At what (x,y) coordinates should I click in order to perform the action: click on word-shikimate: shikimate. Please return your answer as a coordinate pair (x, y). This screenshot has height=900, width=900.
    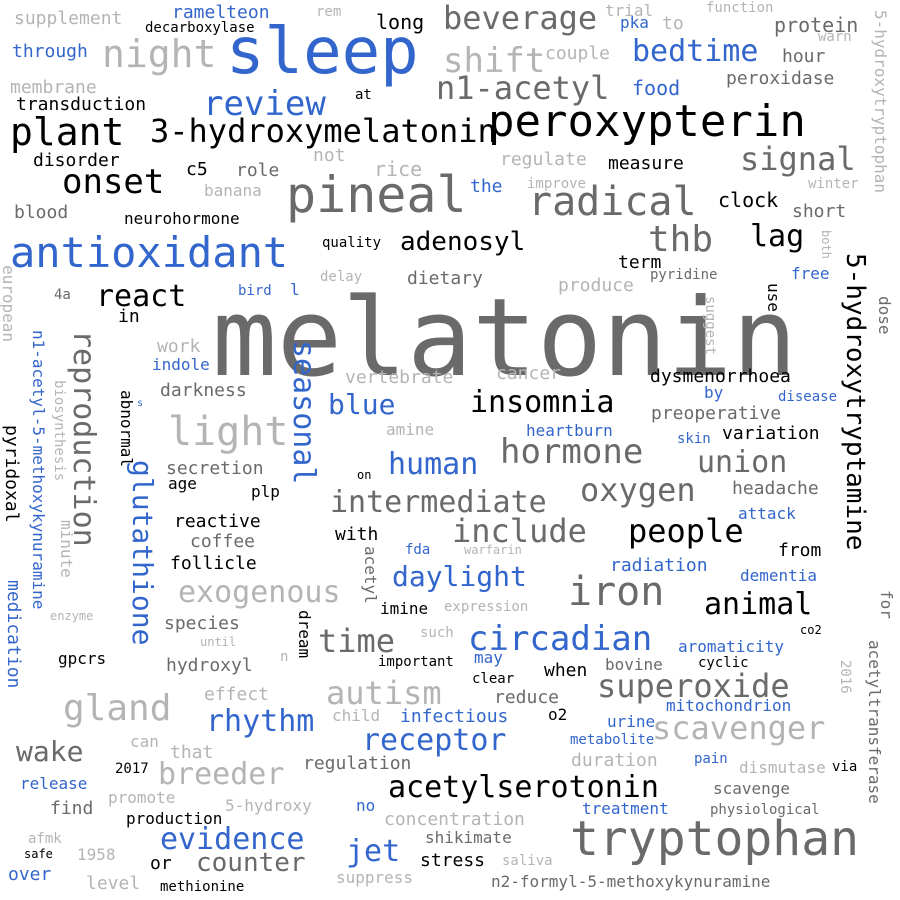
    Looking at the image, I should click on (468, 837).